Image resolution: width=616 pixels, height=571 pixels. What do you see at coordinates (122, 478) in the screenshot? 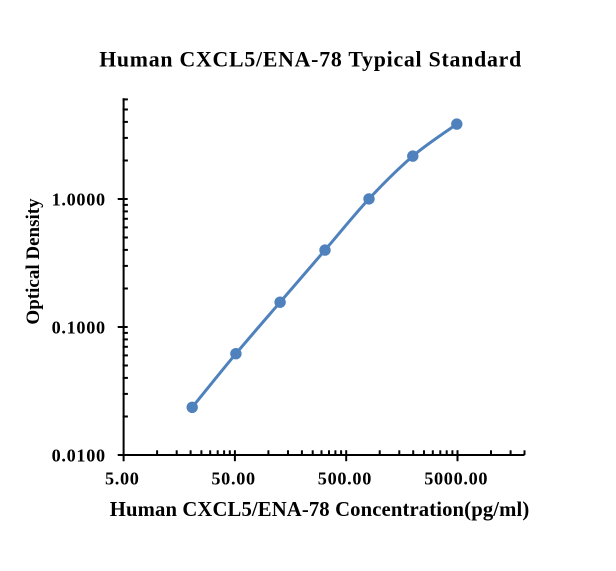
I see `svg-text: 5.00` at bounding box center [122, 478].